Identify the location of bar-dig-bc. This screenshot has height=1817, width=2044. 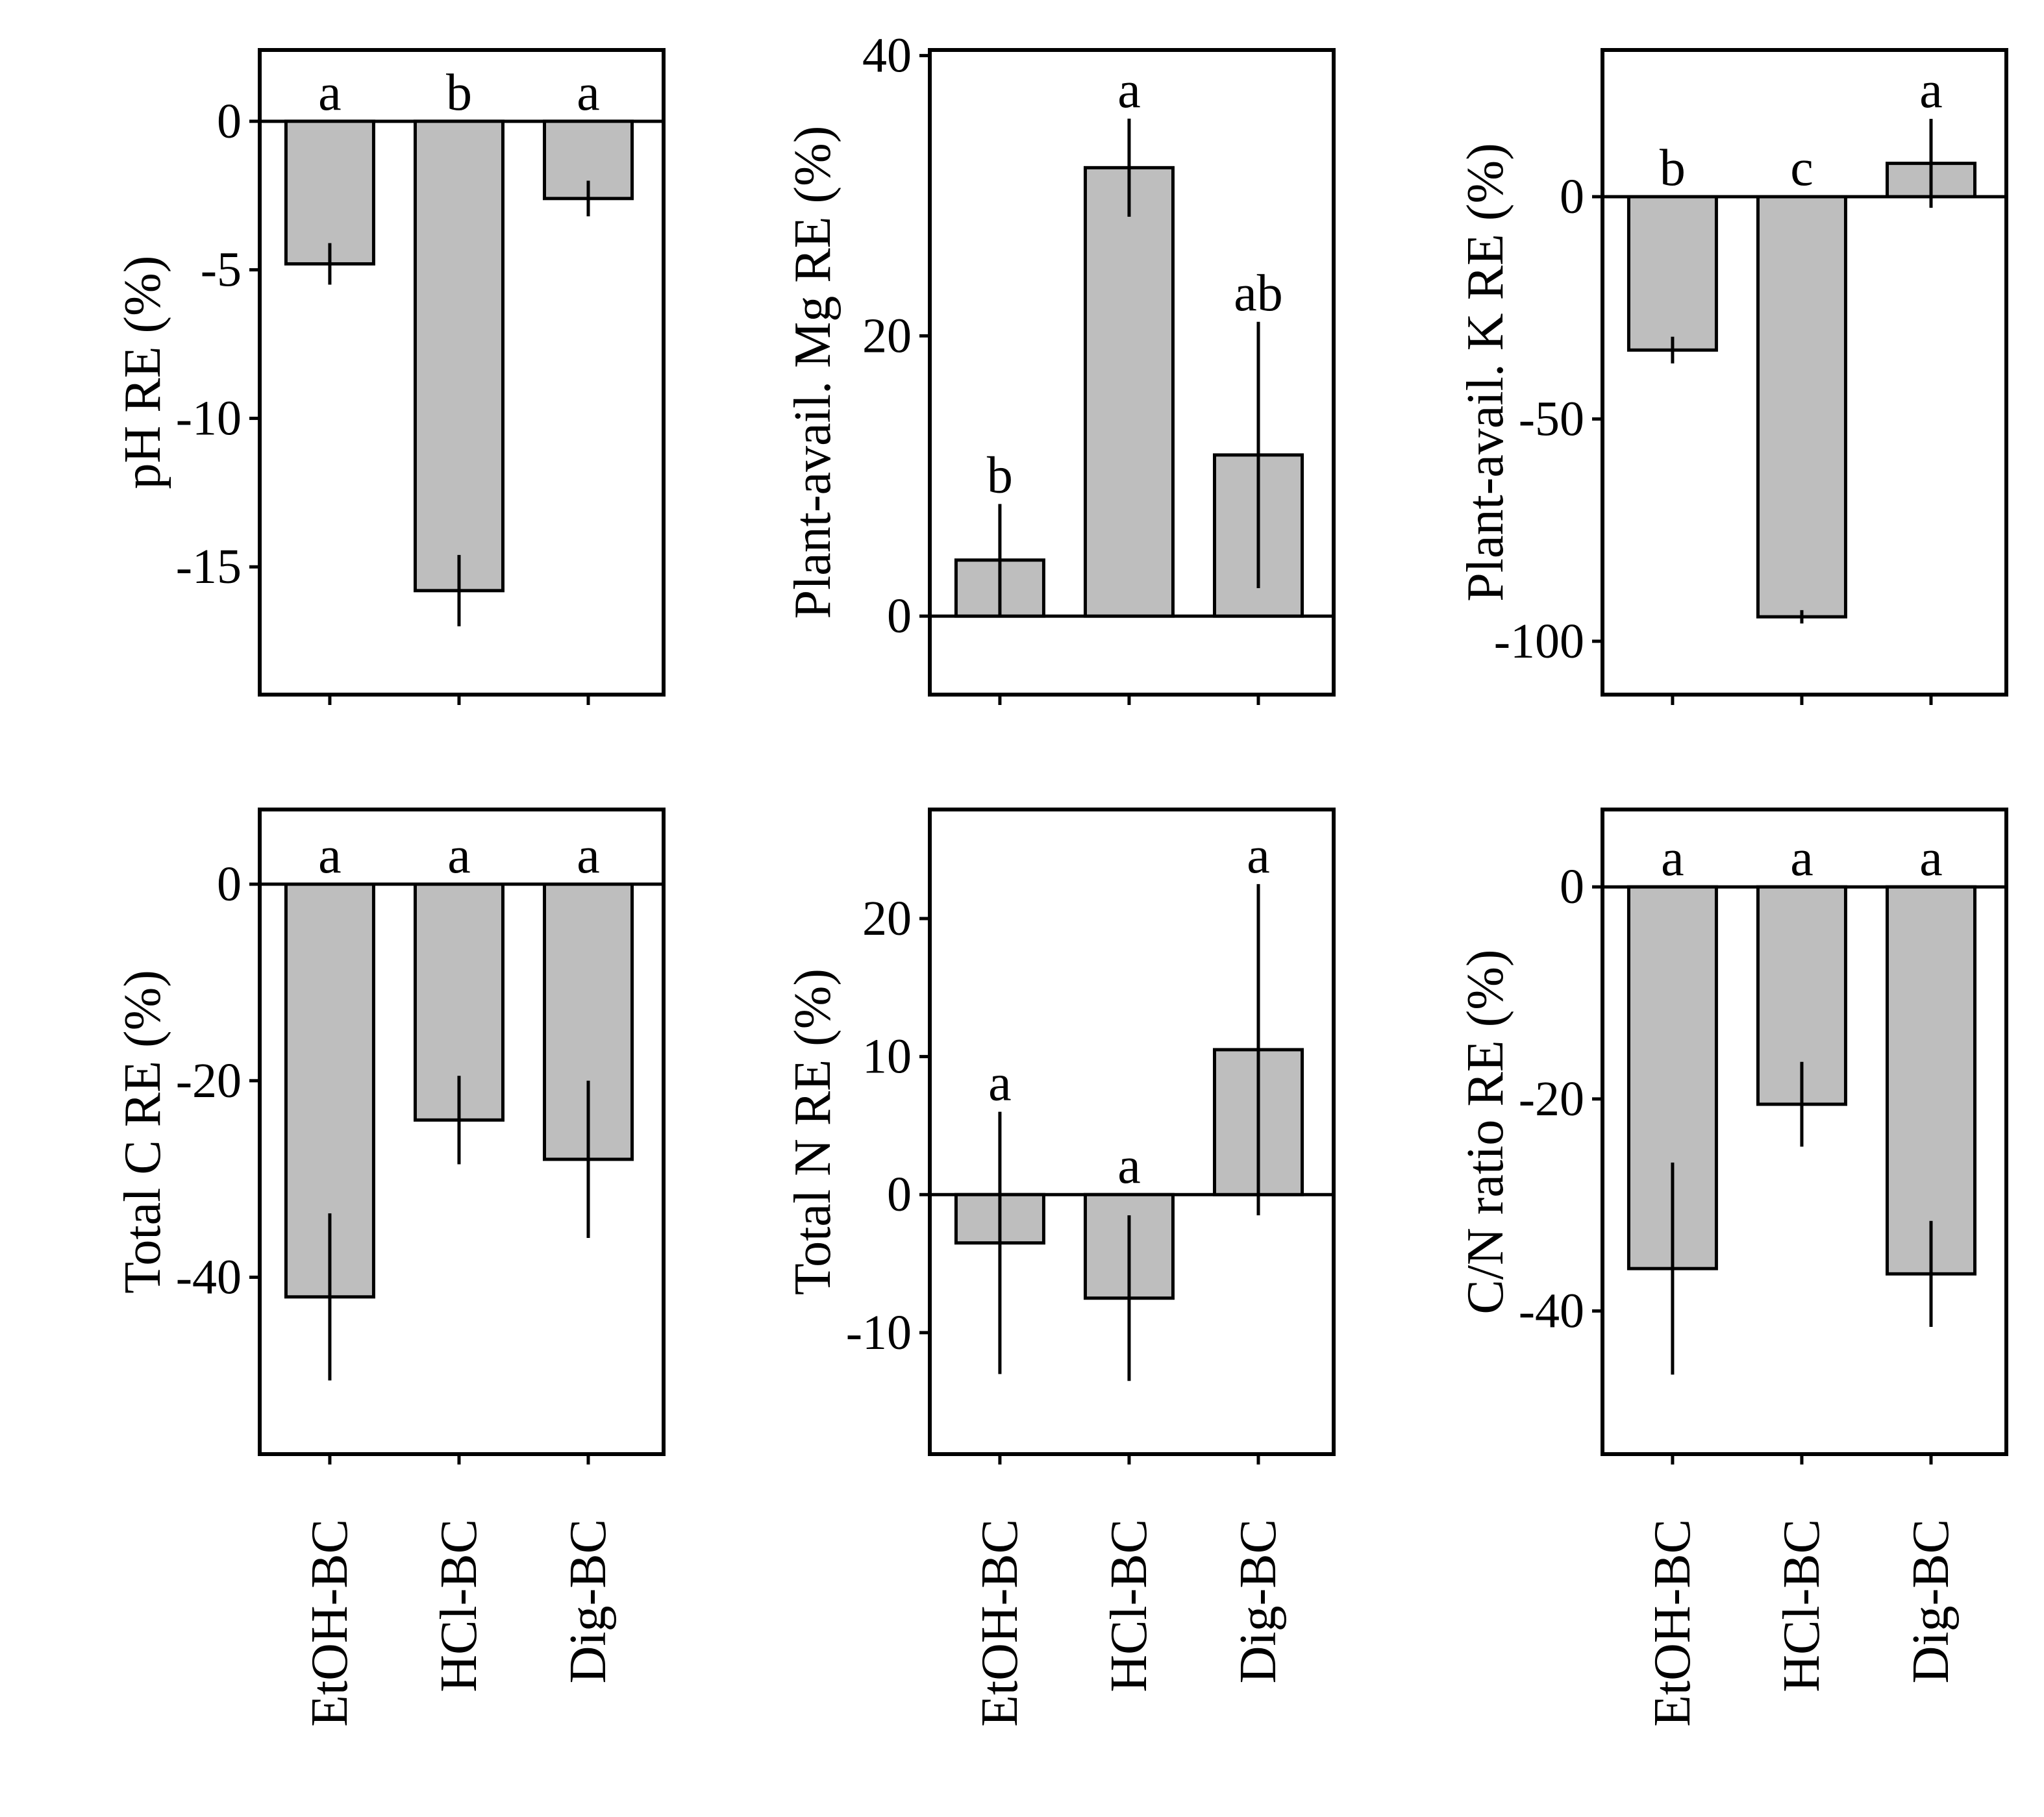
(1931, 1080).